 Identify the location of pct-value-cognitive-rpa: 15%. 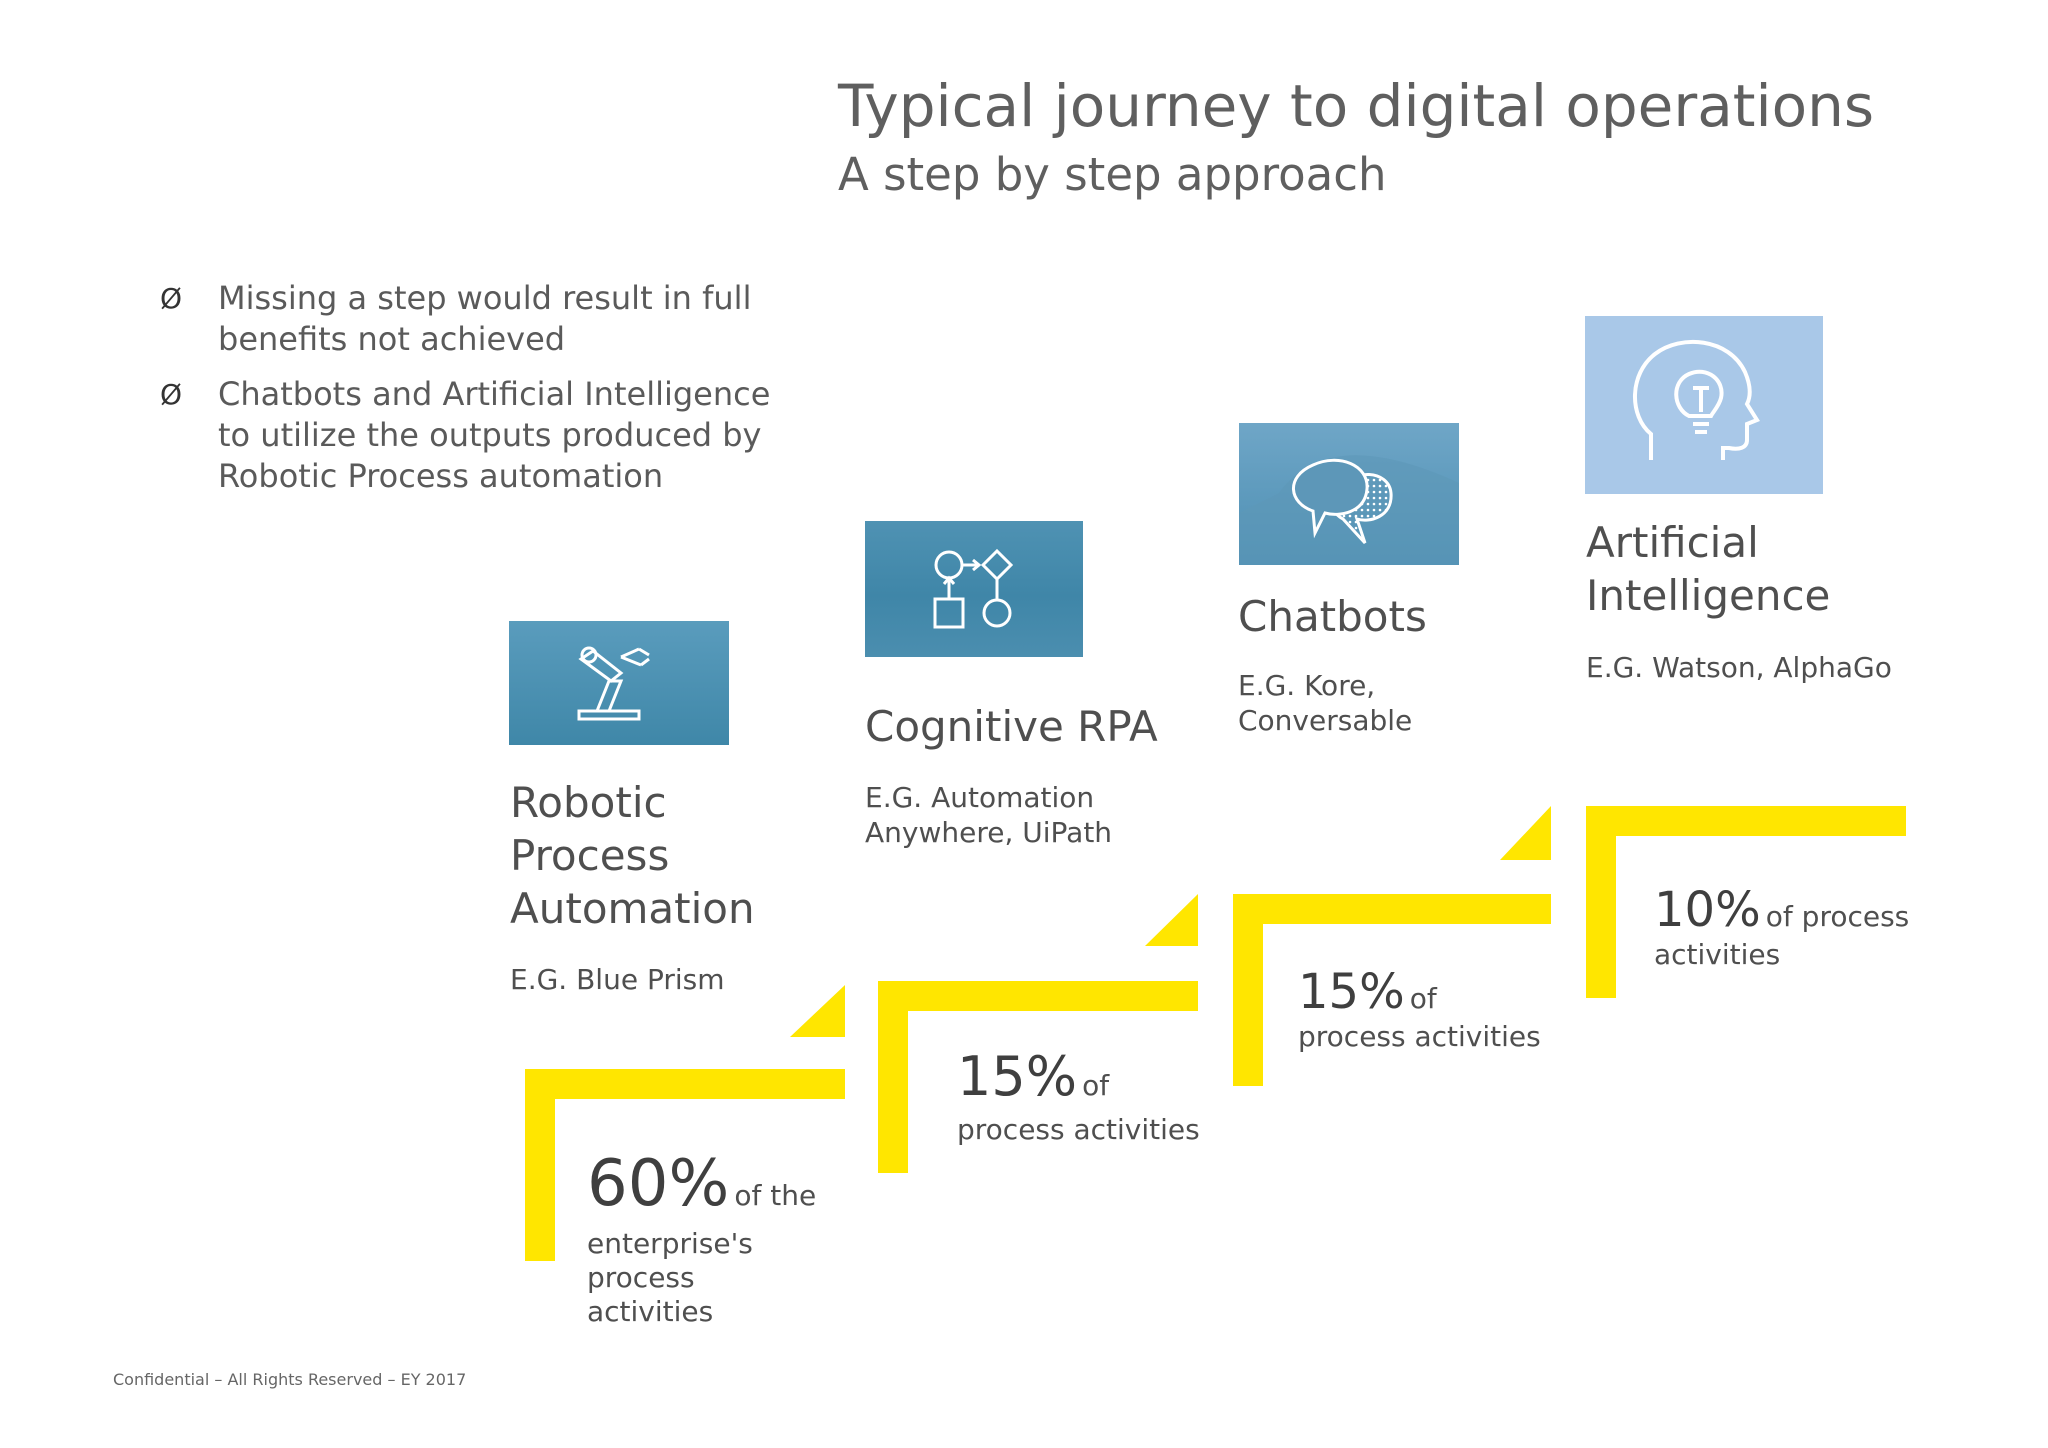
(1017, 1076).